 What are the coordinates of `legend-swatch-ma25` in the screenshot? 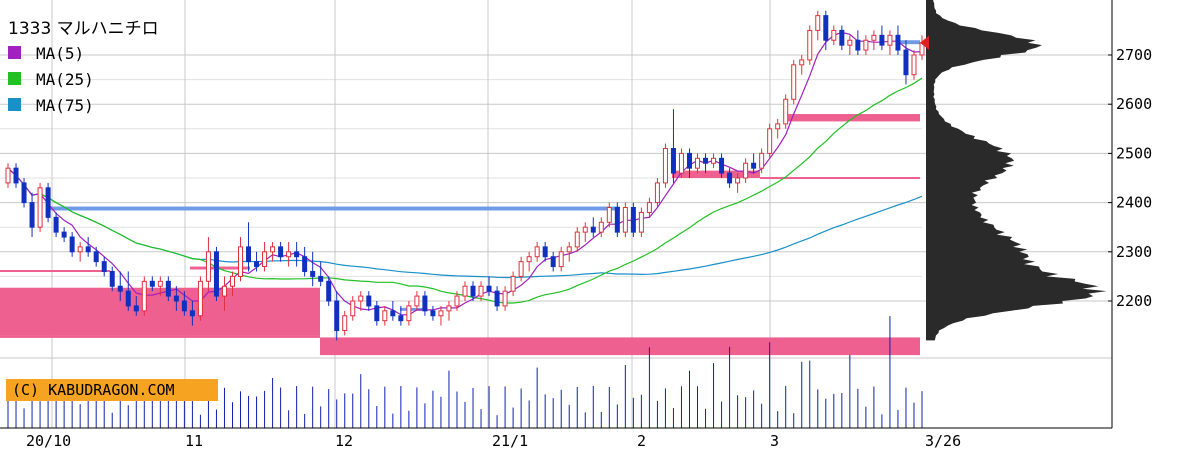 It's located at (14, 78).